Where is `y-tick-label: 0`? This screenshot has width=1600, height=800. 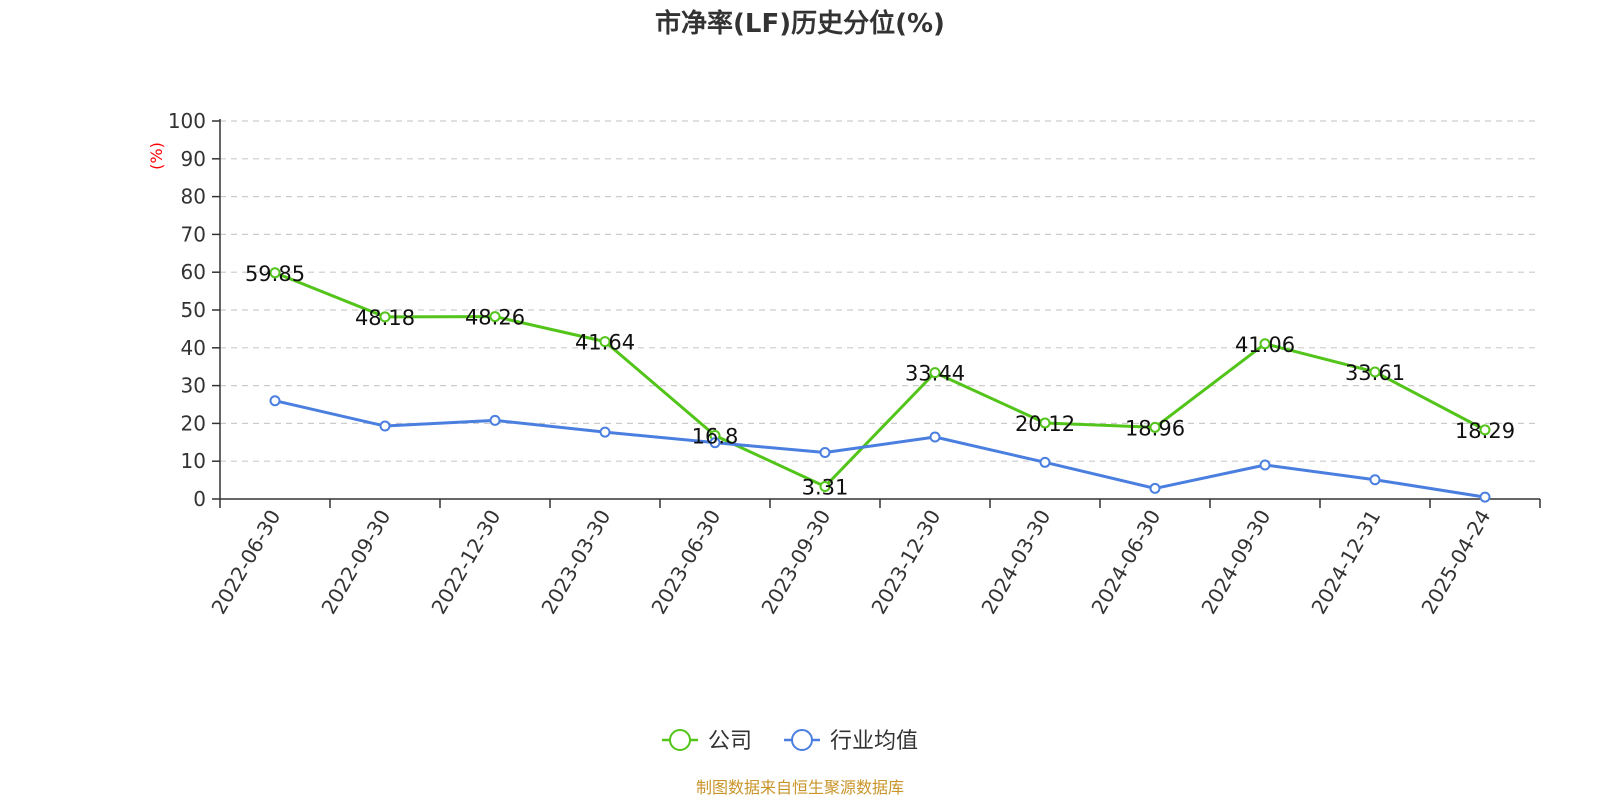
y-tick-label: 0 is located at coordinates (199, 499).